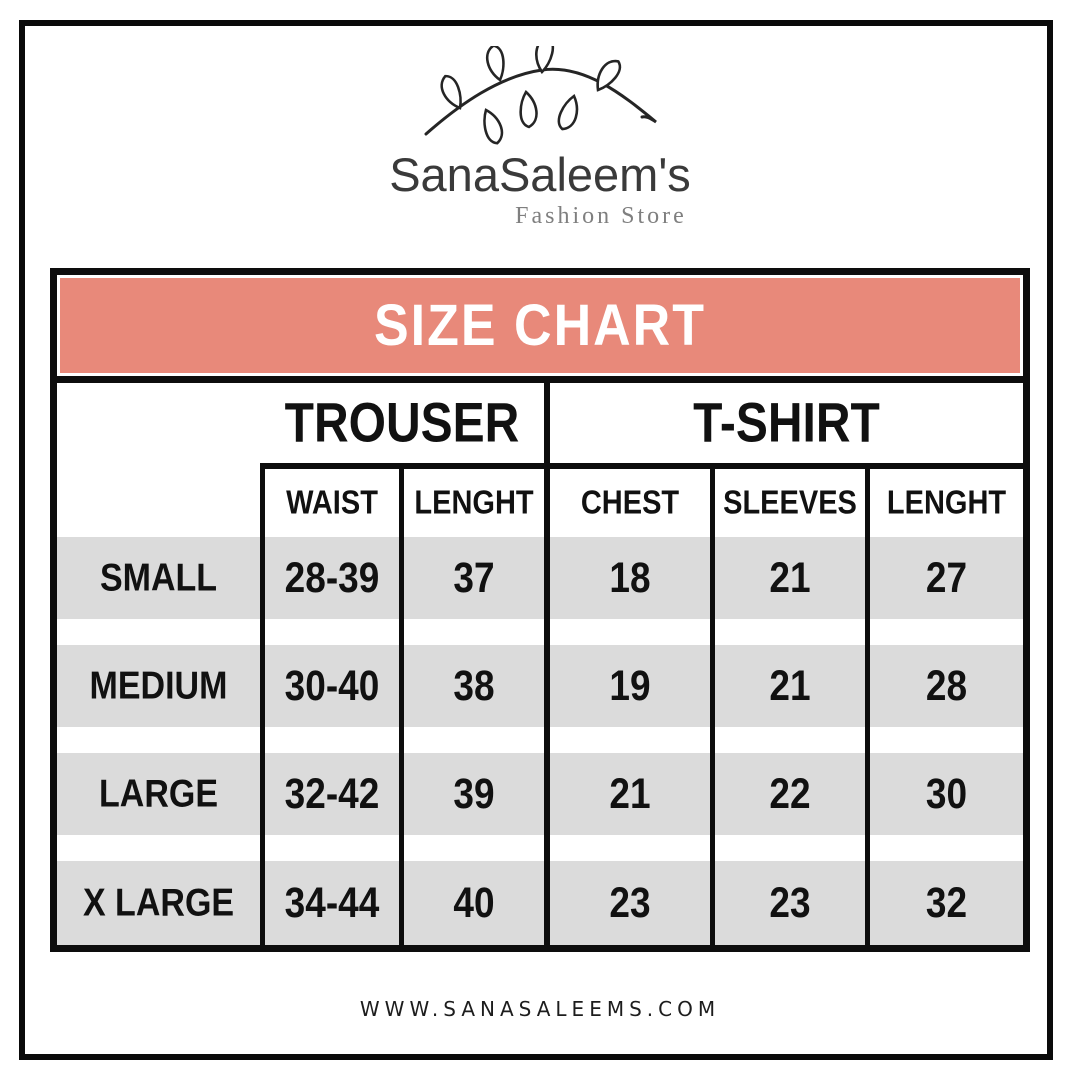 This screenshot has height=1080, width=1080. I want to click on column-header-label: SLEEVES, so click(790, 502).